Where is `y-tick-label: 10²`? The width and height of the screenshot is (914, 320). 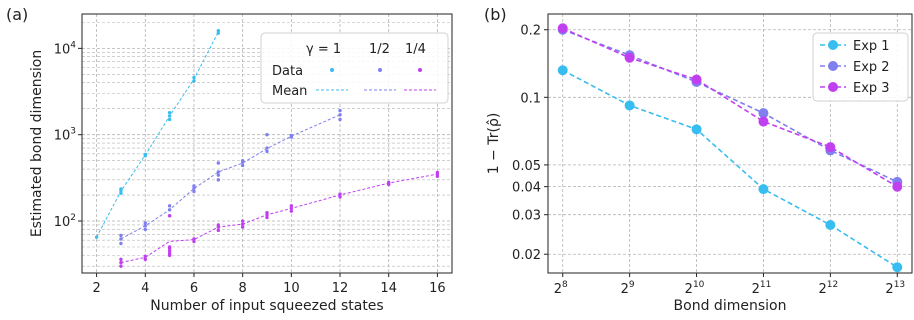
y-tick-label: 10² is located at coordinates (65, 221).